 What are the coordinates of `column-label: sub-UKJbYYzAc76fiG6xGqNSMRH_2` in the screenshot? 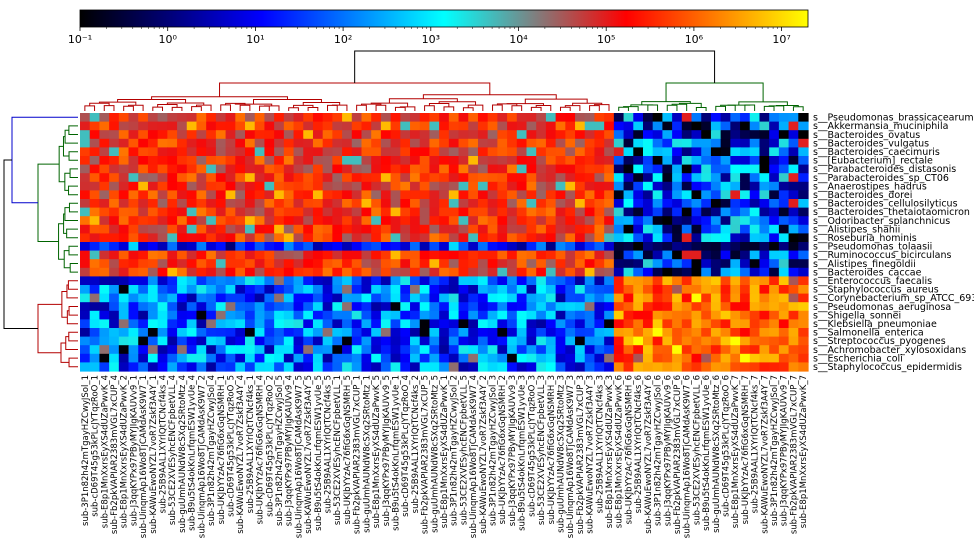 It's located at (503, 449).